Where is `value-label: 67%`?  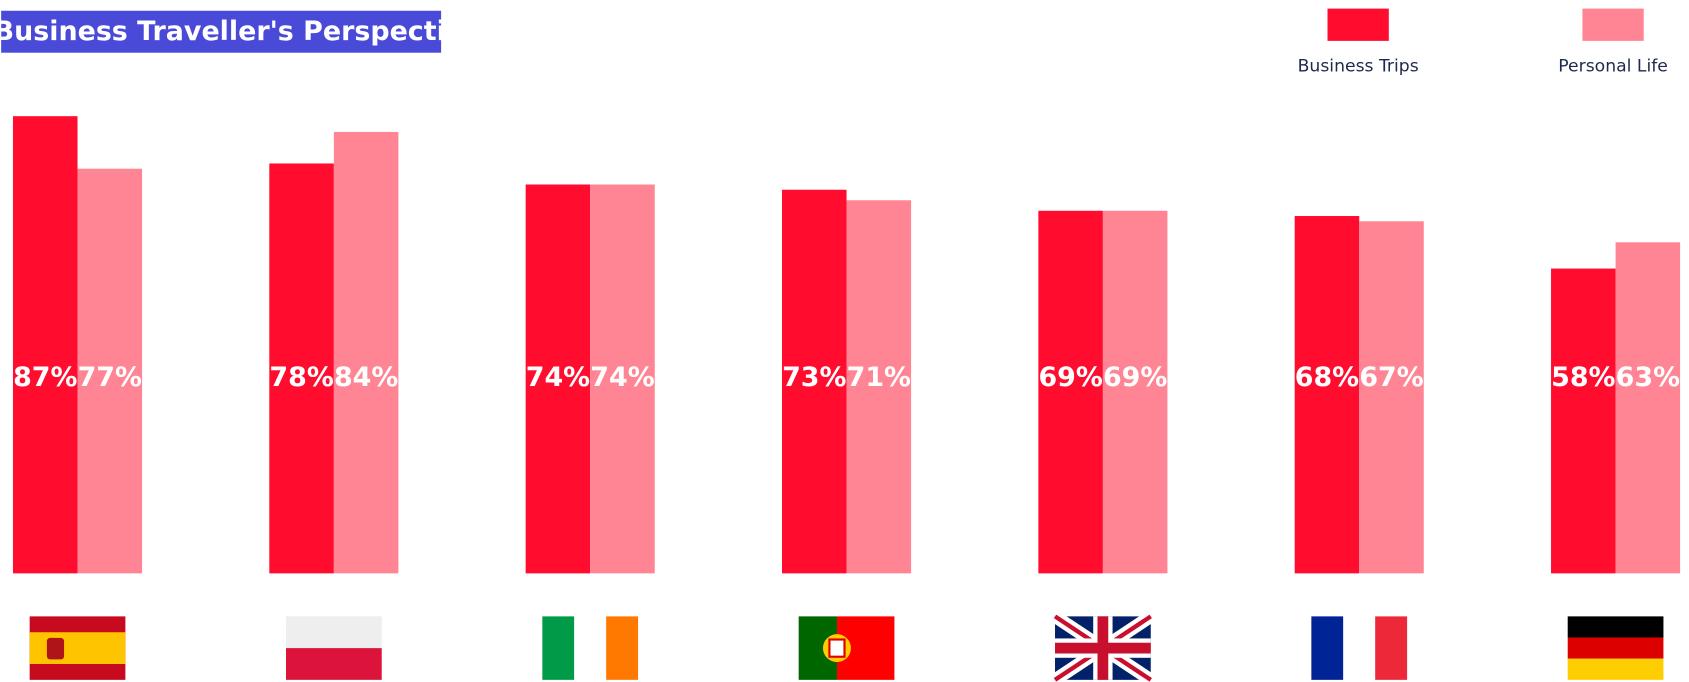
value-label: 67% is located at coordinates (1391, 377).